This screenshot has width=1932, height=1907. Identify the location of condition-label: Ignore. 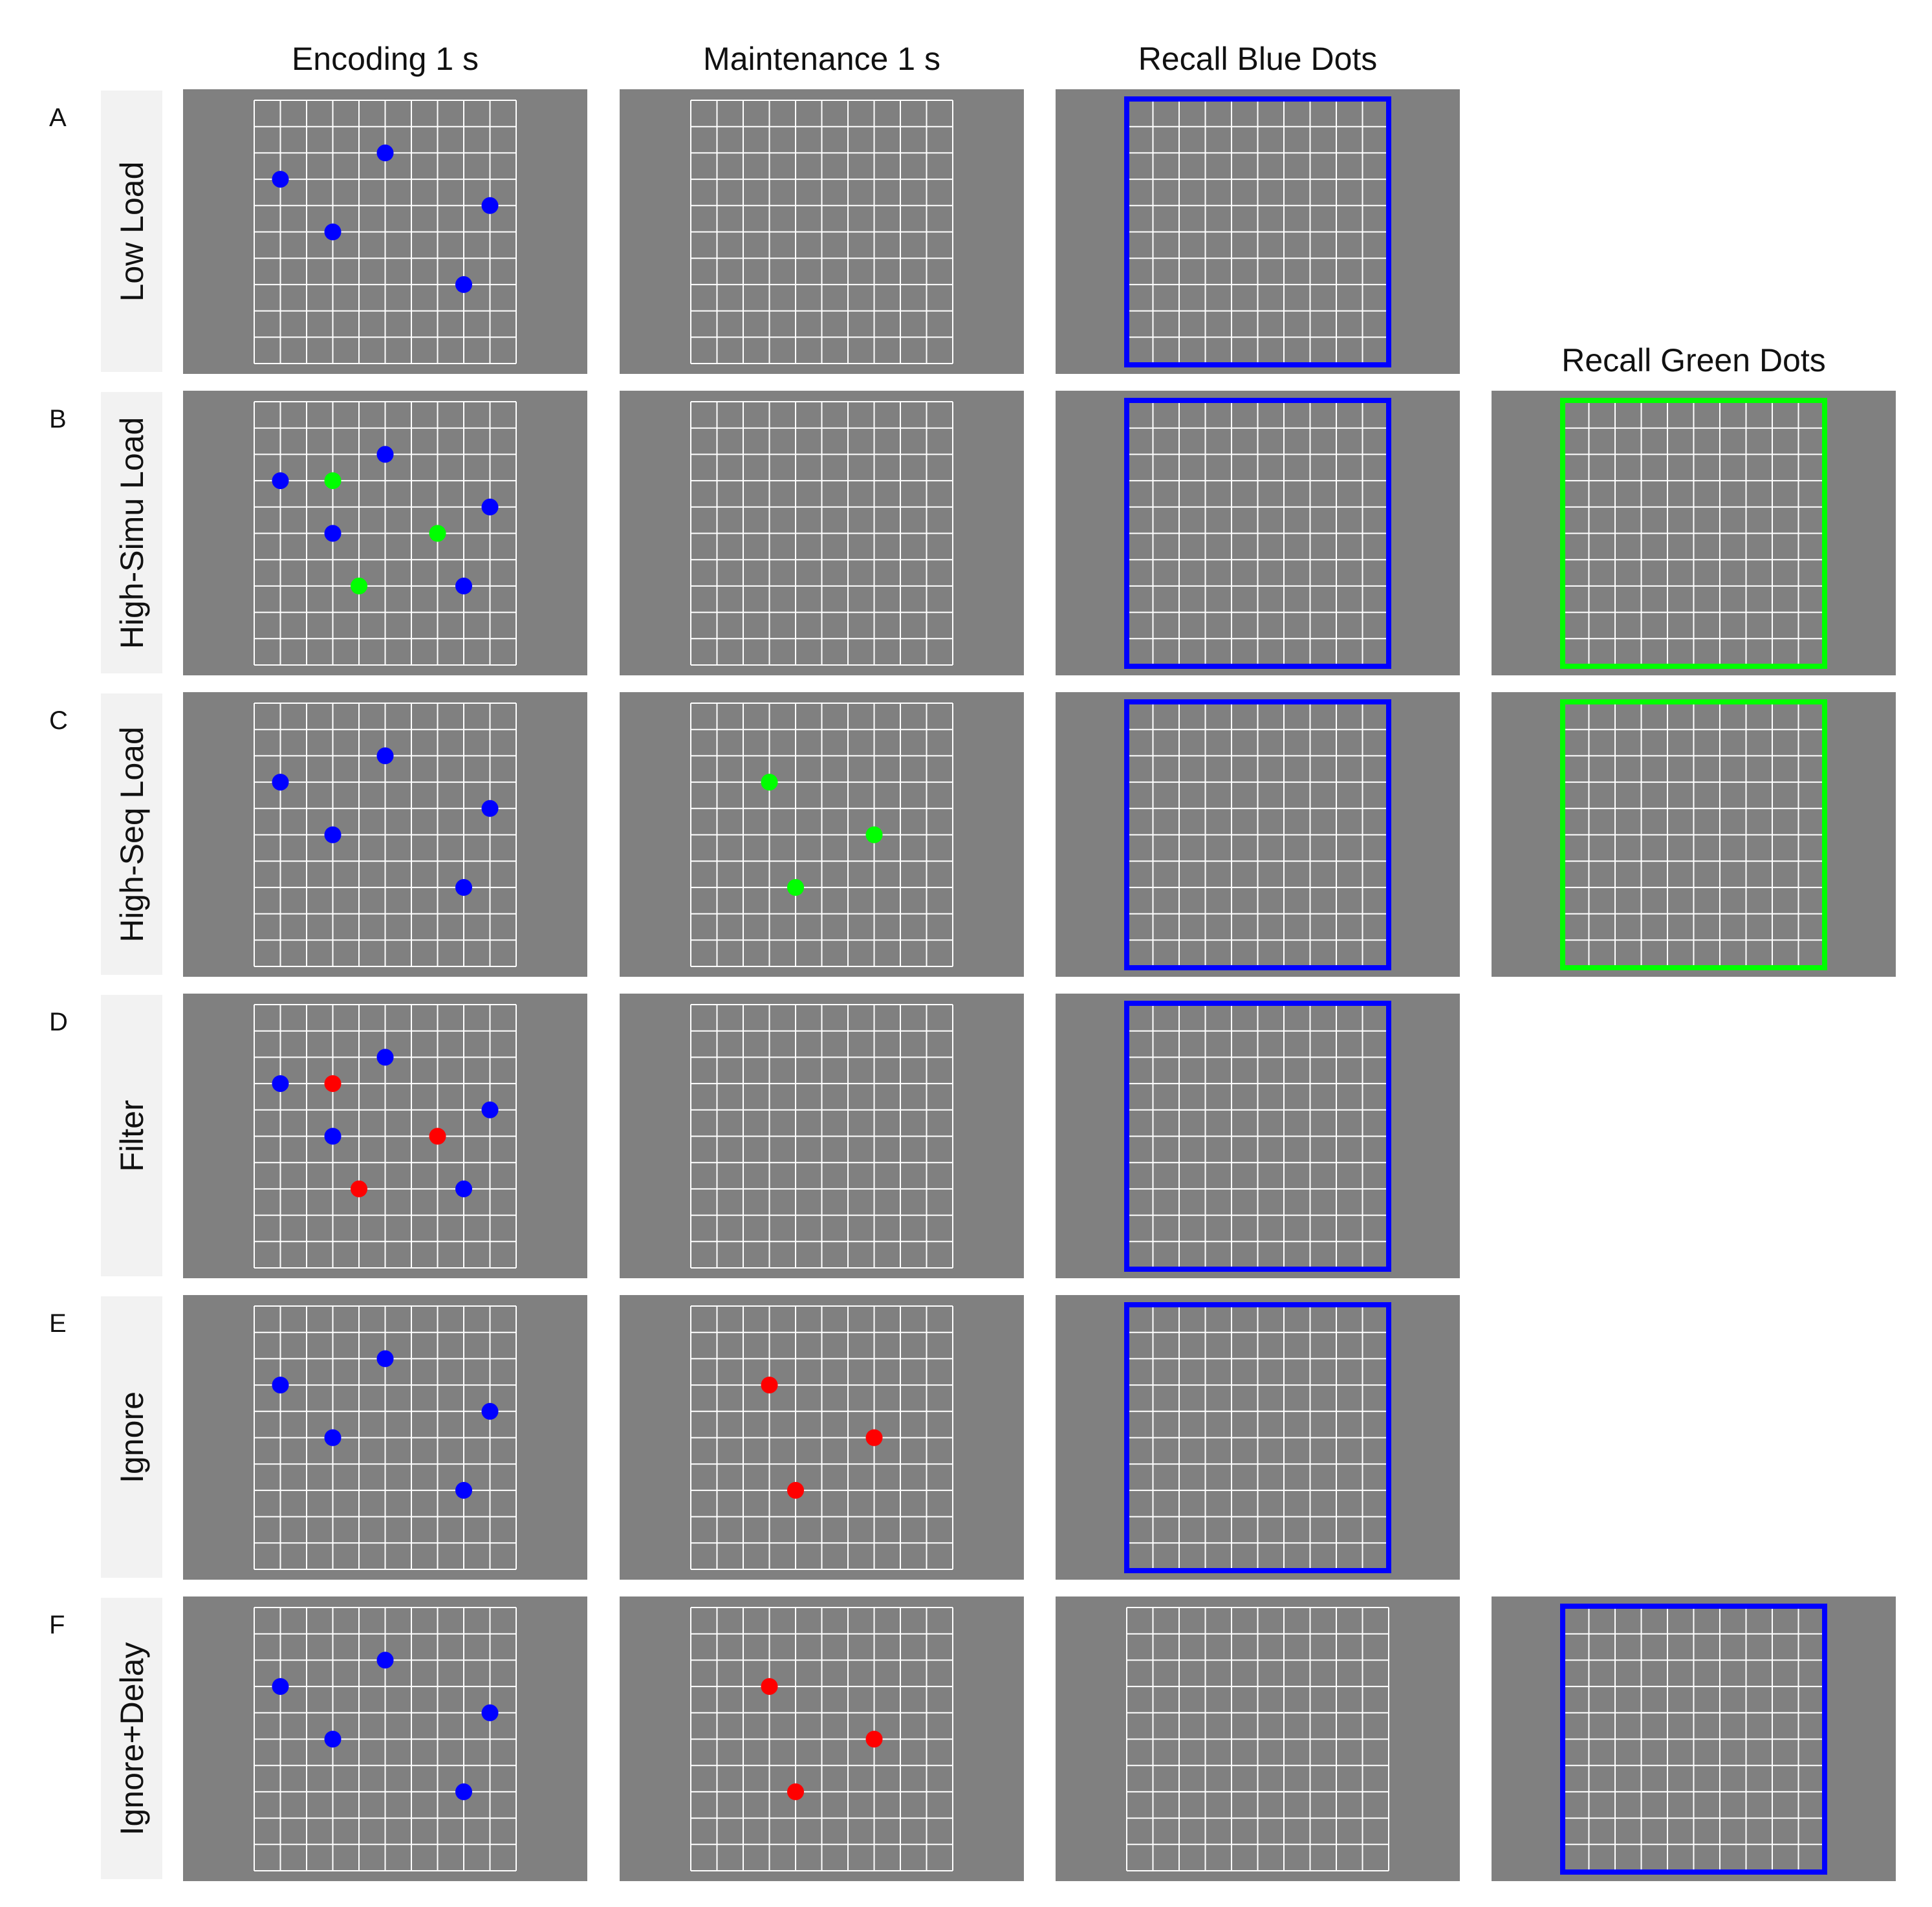
(131, 1437).